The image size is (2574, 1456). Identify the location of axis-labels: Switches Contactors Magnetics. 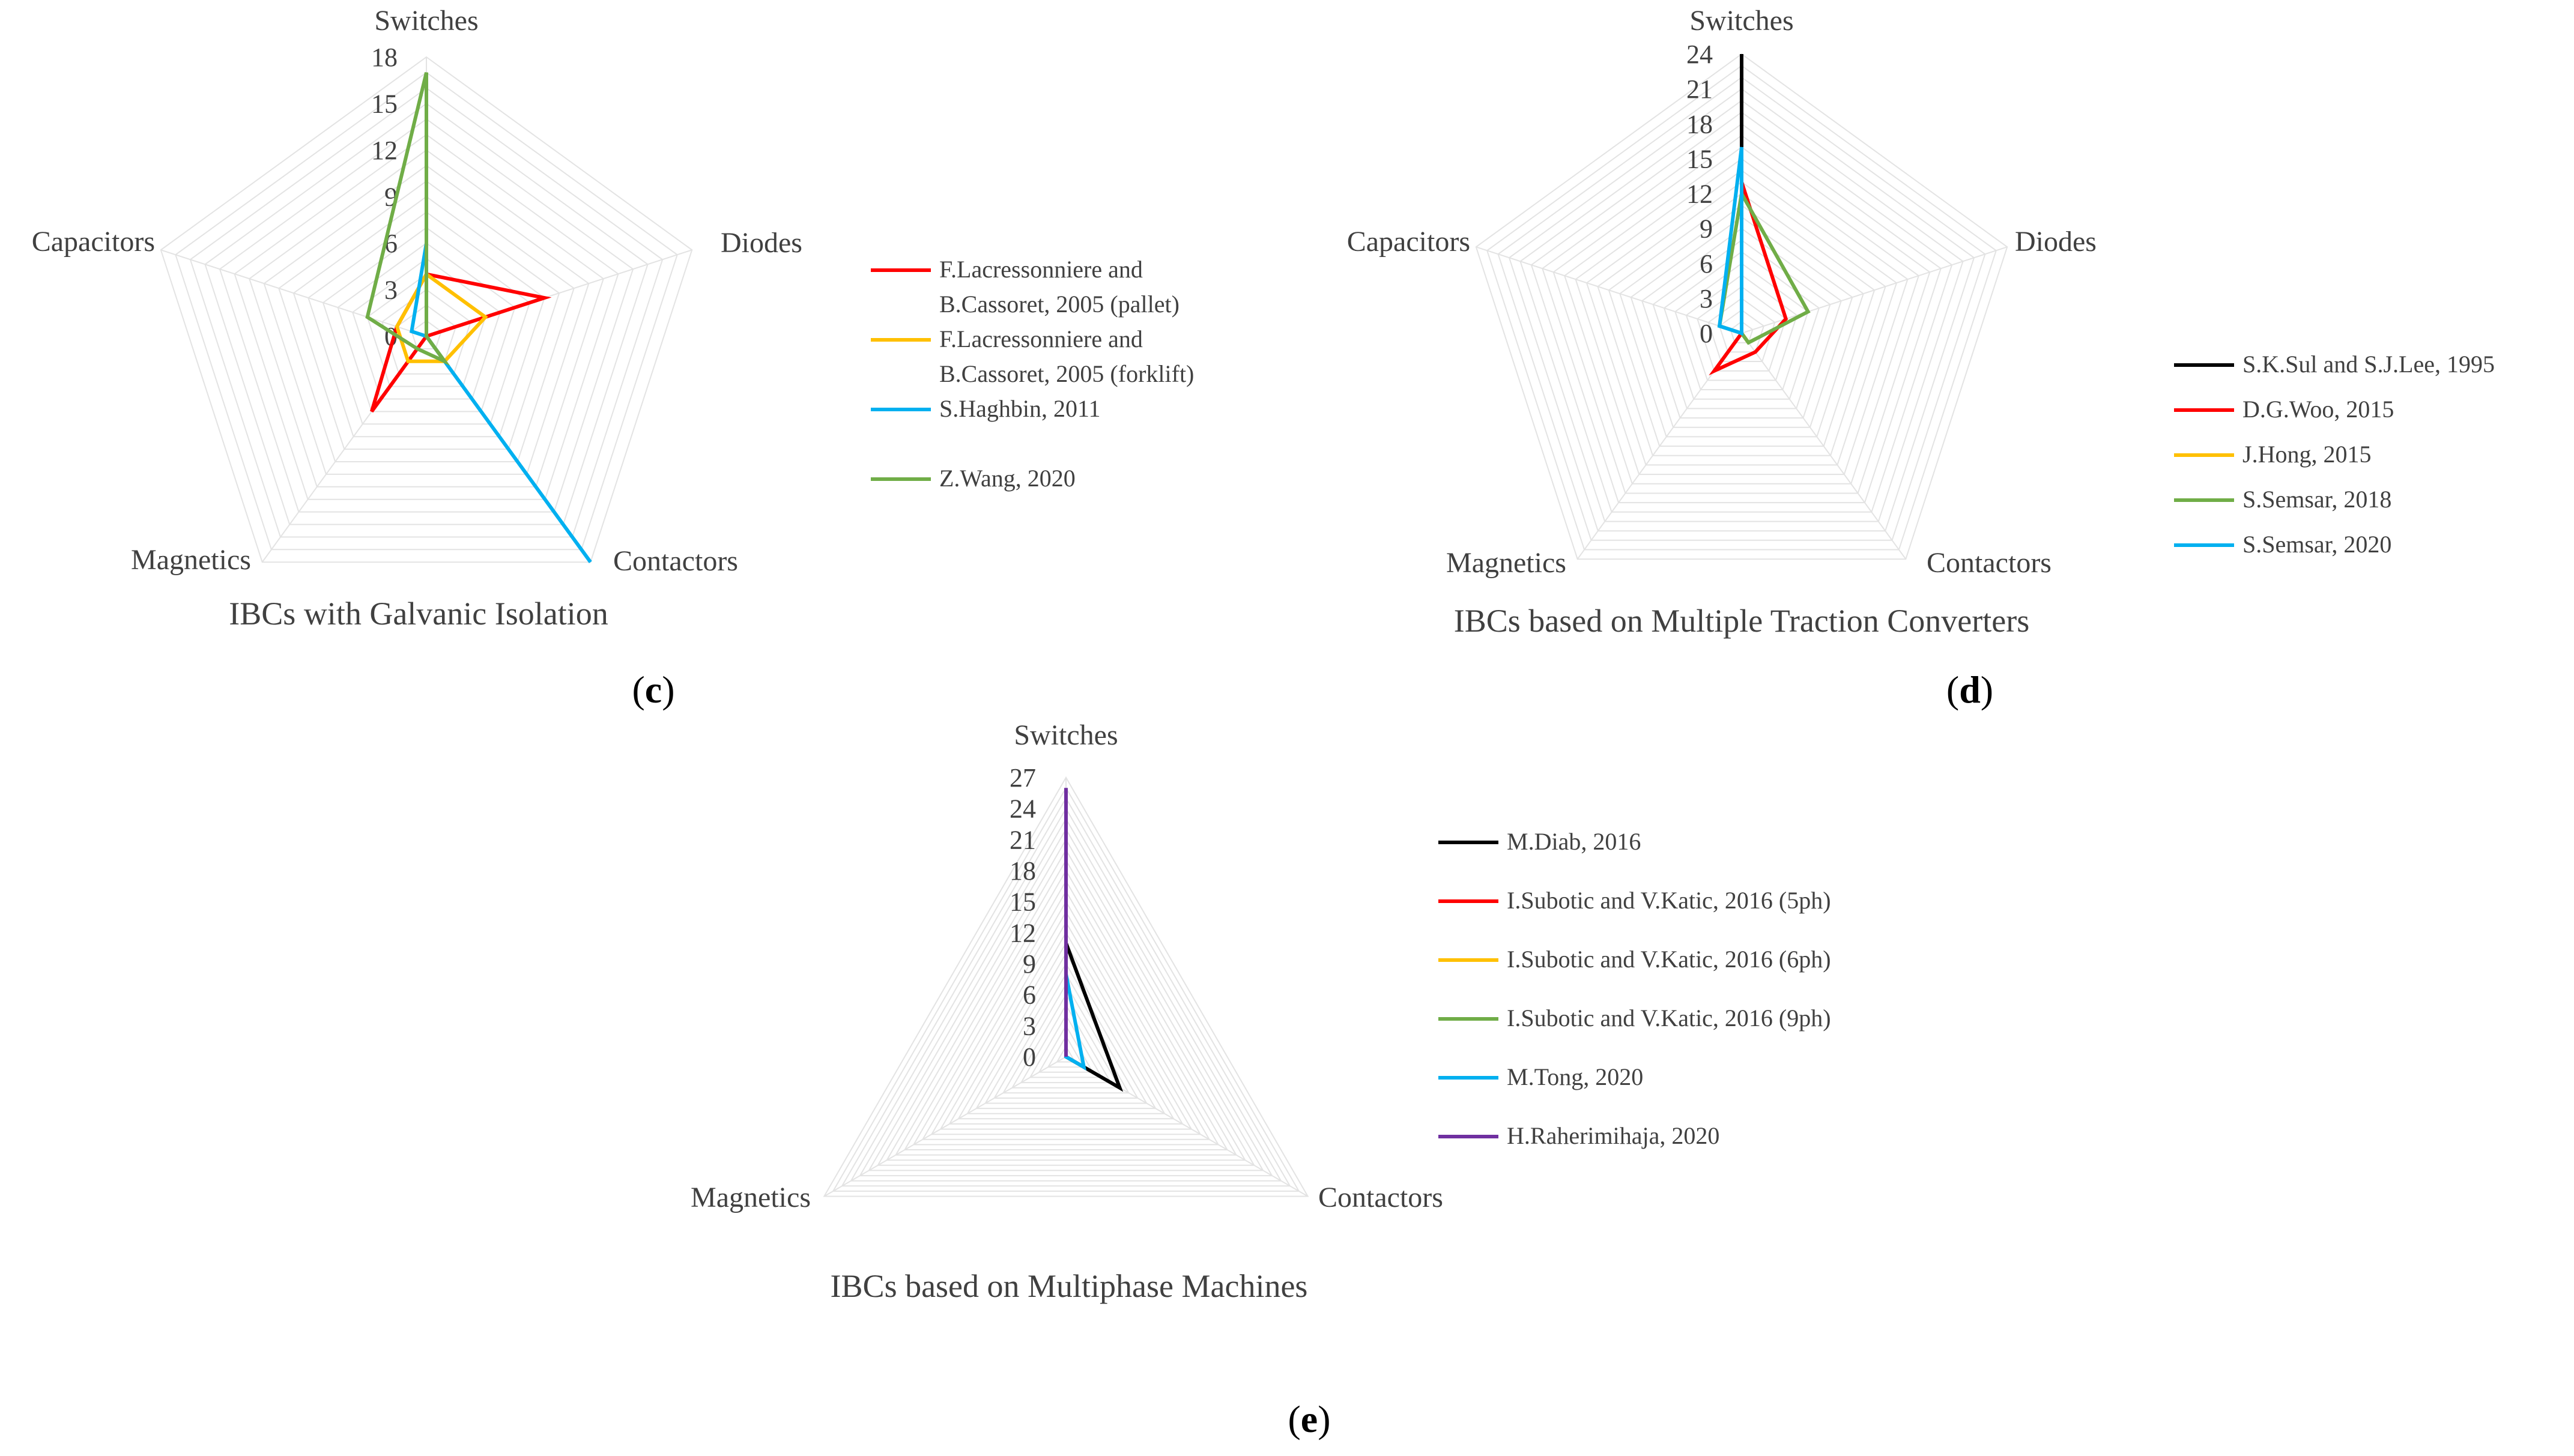
(1067, 966).